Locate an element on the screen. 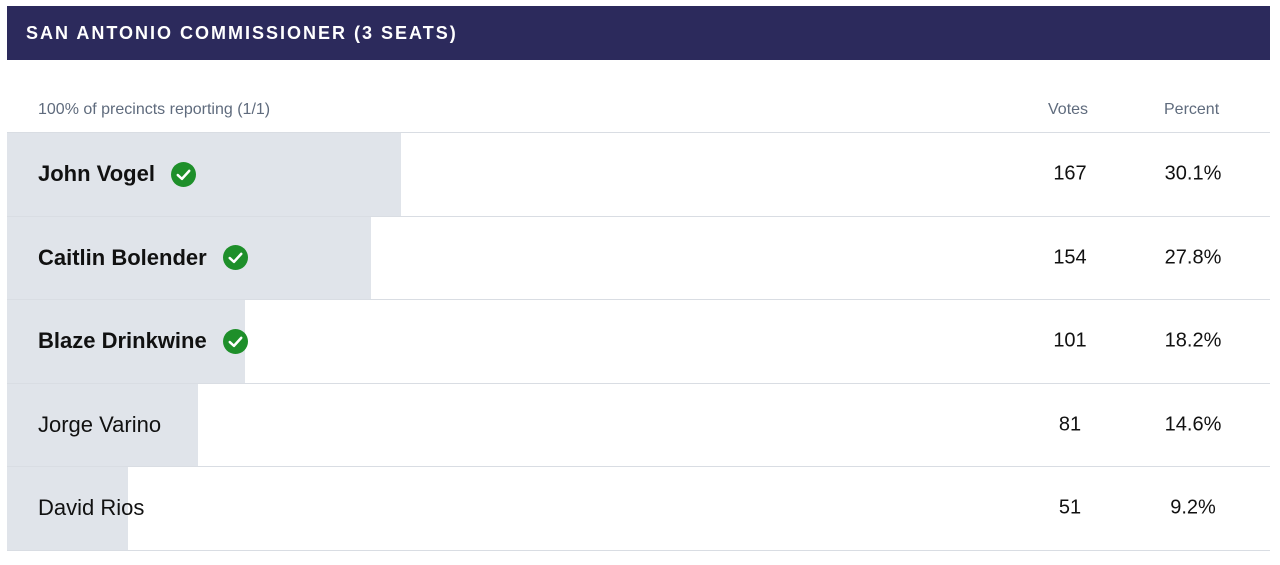 This screenshot has height=565, width=1280. race-title: SAN ANTONIO COMMISSIONER (3 SEATS) is located at coordinates (242, 32).